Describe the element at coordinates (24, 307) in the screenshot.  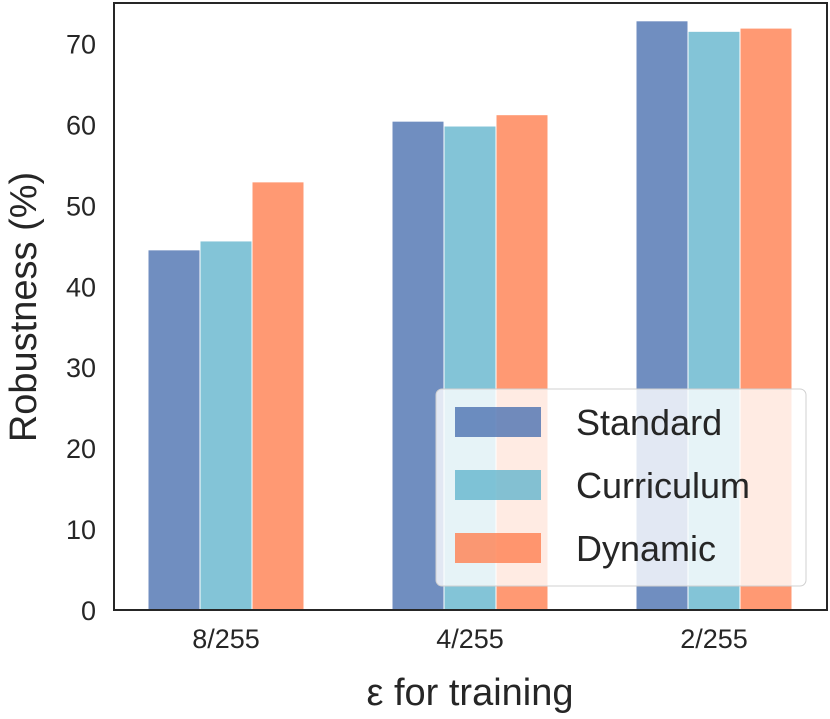
I see `y-axis-label: Robustness (%)` at that location.